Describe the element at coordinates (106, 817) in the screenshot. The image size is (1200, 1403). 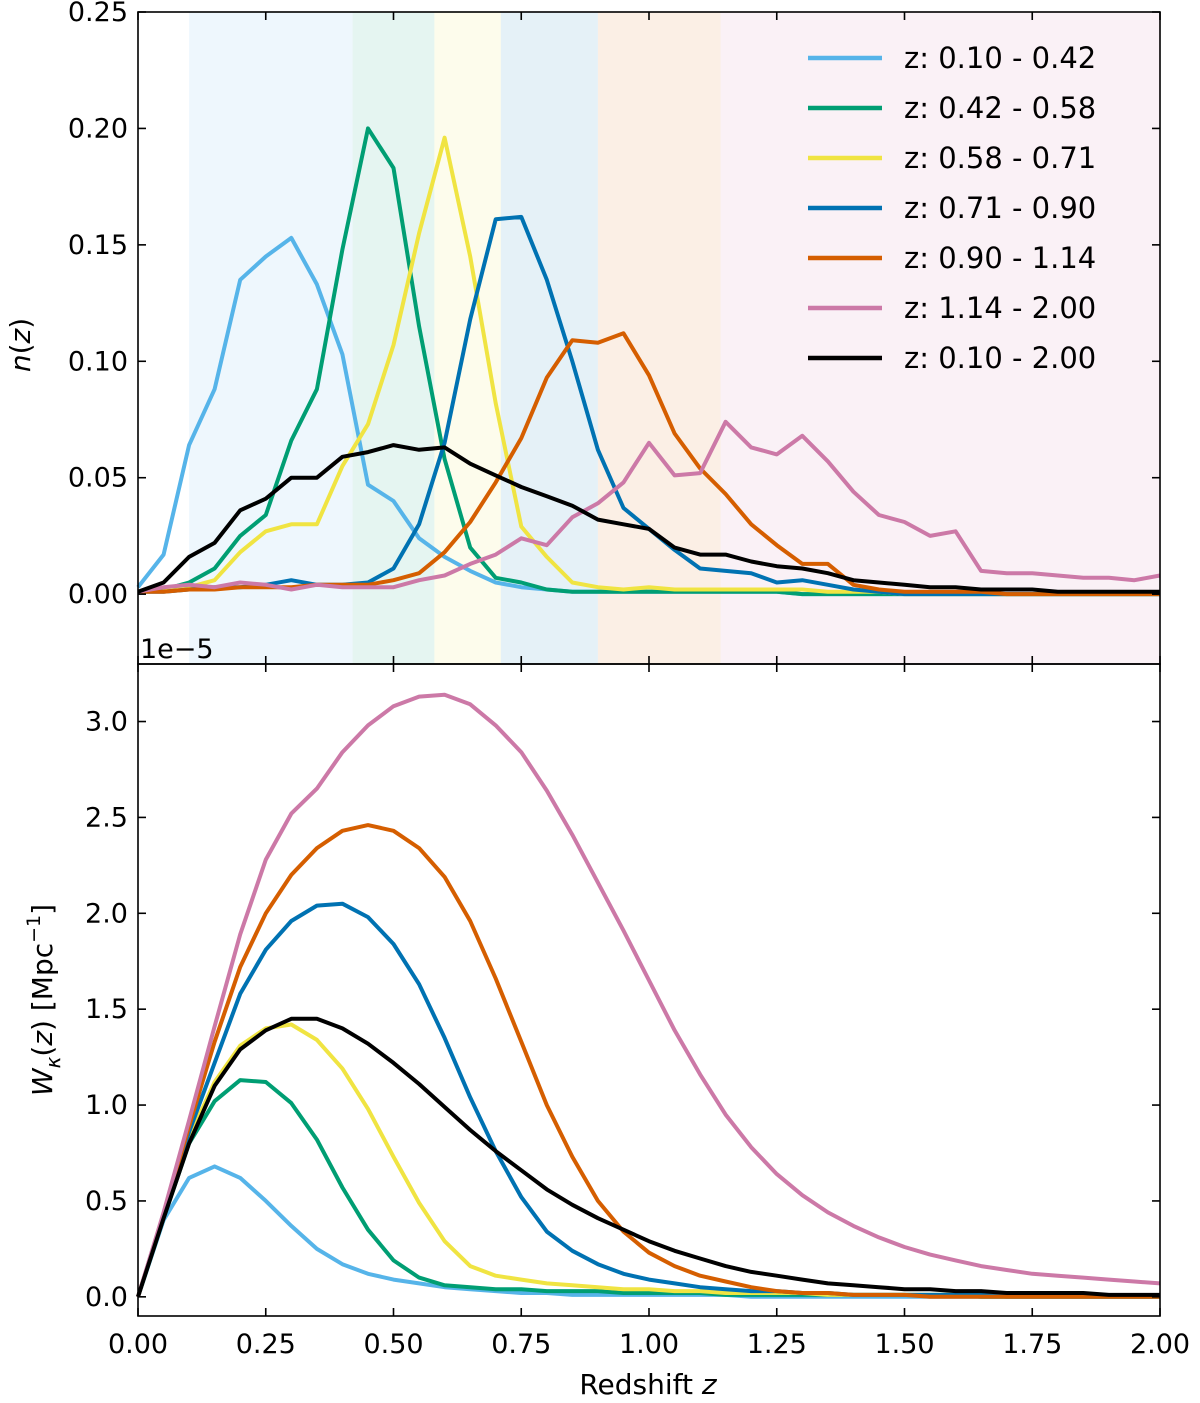
I see `kernel-ytick-label: 2.5` at that location.